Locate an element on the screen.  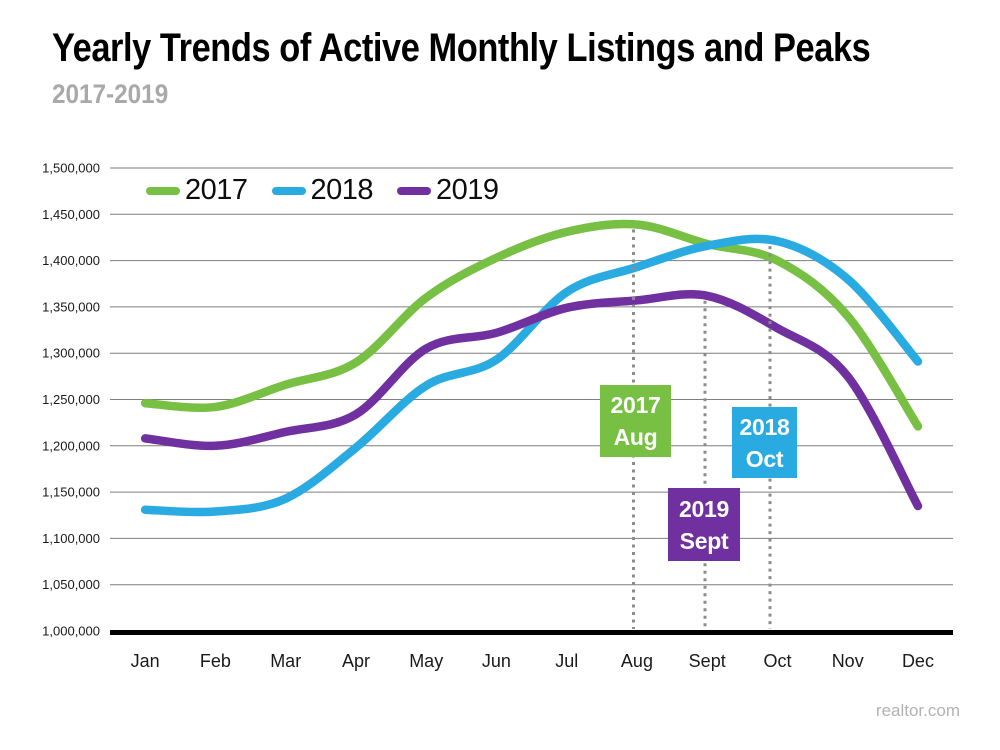
legend: 2017 2018 2019 is located at coordinates (322, 190).